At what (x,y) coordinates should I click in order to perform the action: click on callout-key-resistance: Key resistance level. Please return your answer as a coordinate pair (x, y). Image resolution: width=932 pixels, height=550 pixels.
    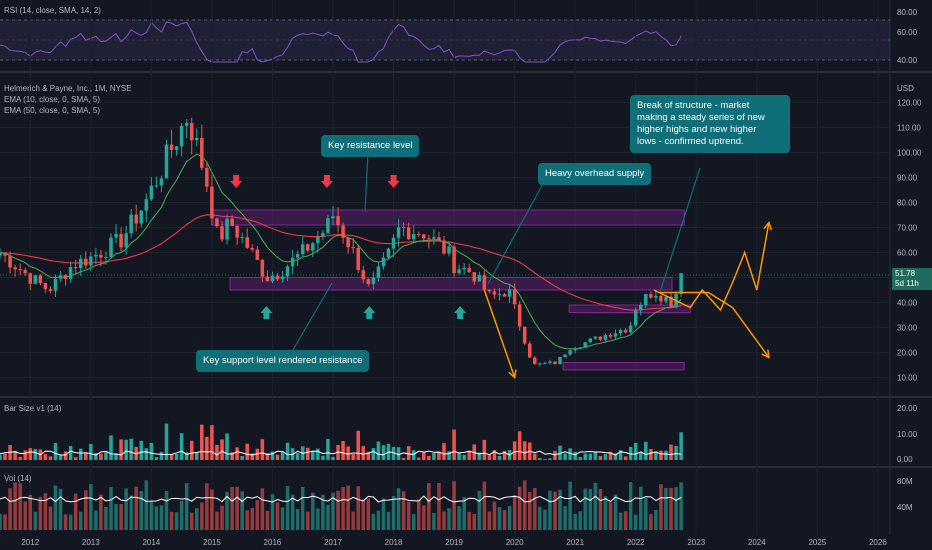
    Looking at the image, I should click on (370, 146).